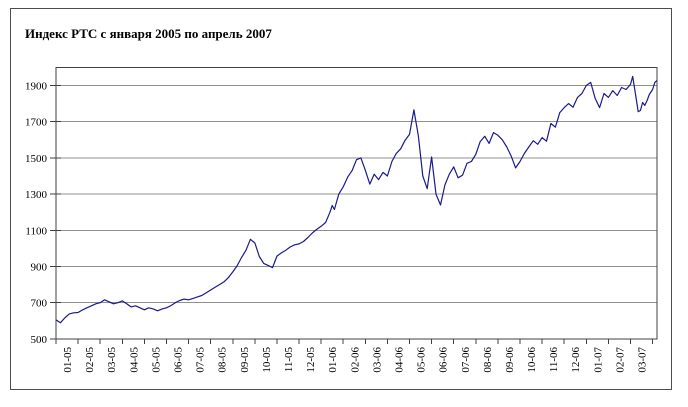 The width and height of the screenshot is (688, 407). What do you see at coordinates (36, 195) in the screenshot?
I see `y-tick-label: 1300` at bounding box center [36, 195].